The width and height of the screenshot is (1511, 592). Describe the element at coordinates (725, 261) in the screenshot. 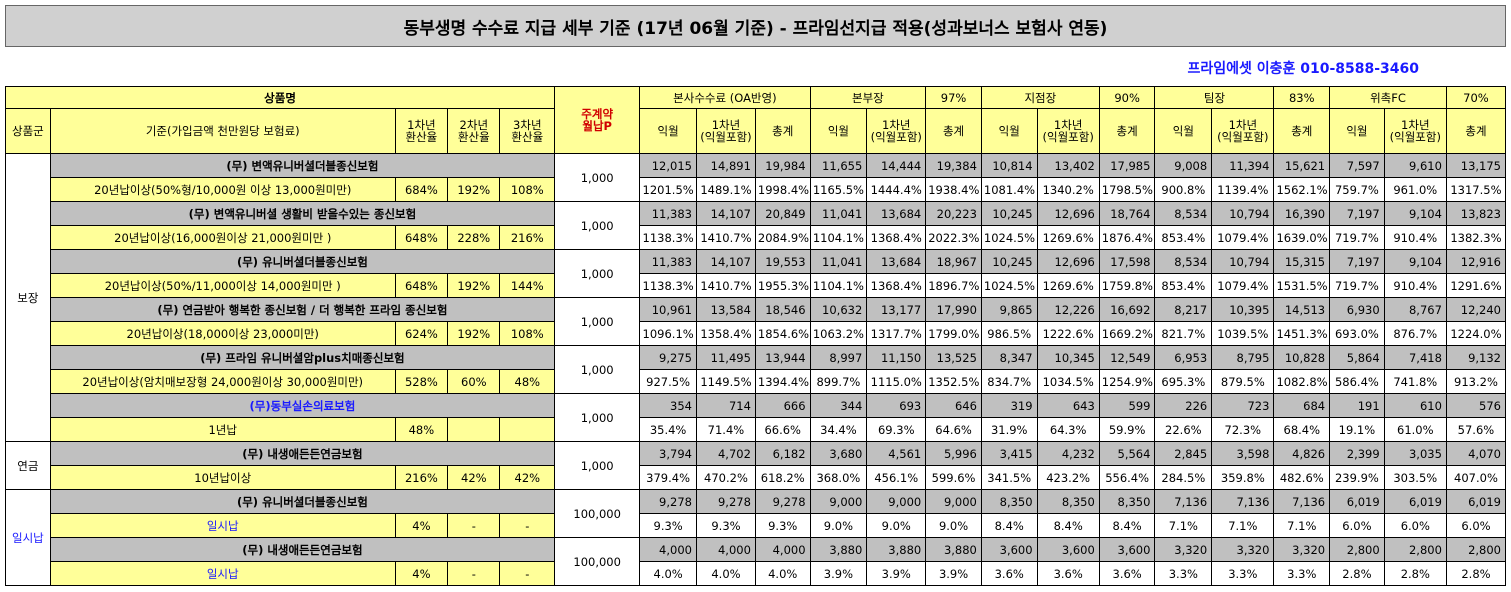

I see `commission-amount: 14,107` at that location.